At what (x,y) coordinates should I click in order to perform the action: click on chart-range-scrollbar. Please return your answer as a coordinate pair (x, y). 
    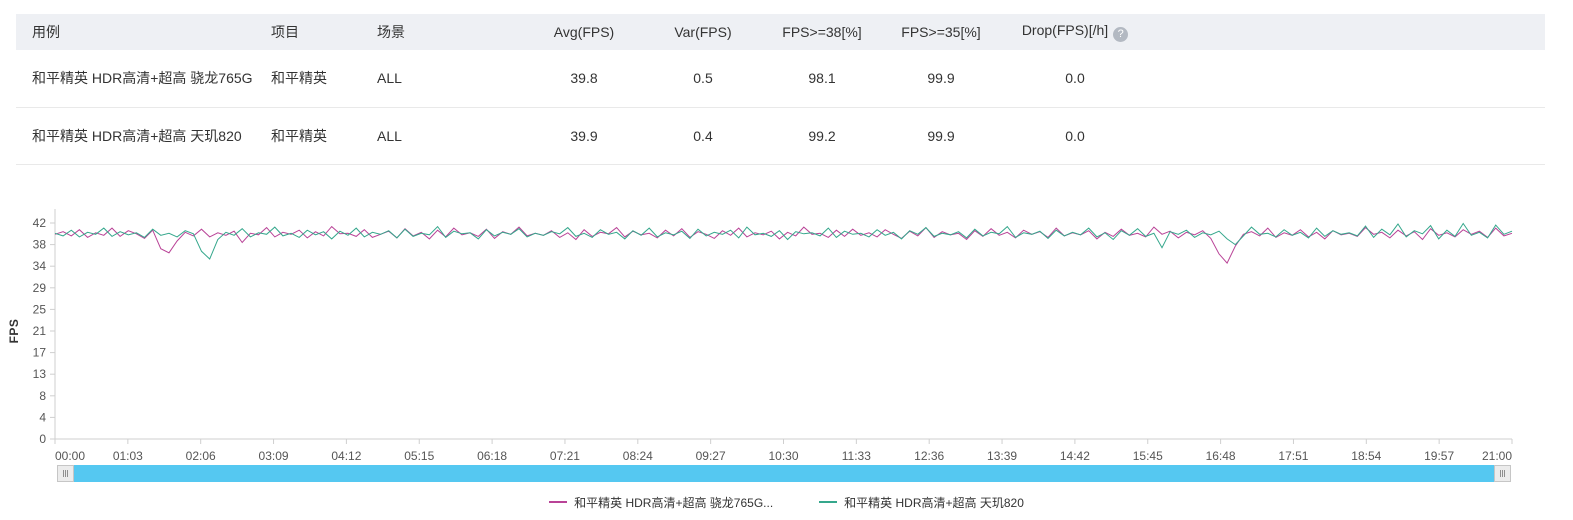
    Looking at the image, I should click on (784, 473).